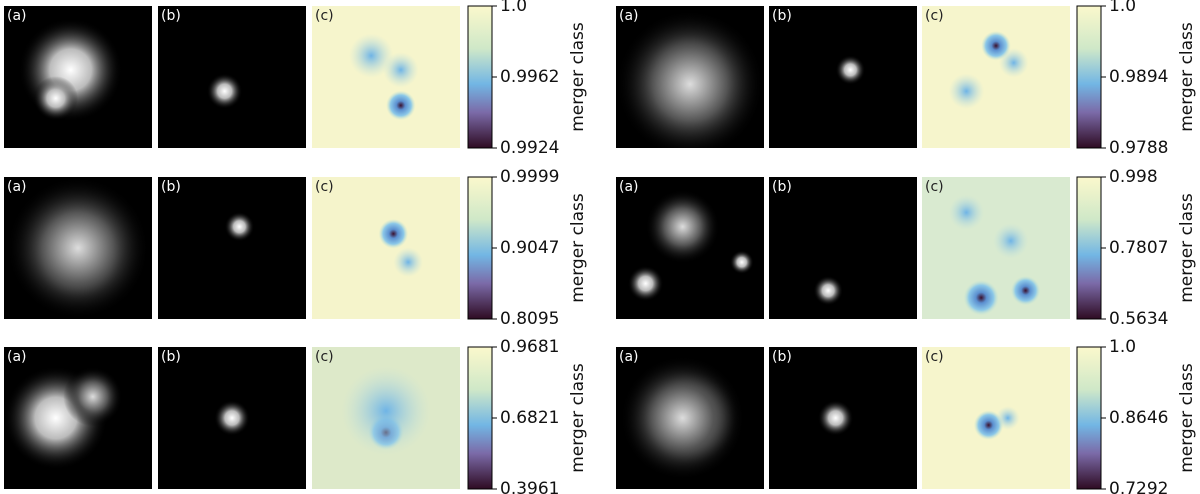 This screenshot has height=494, width=1200. I want to click on colorbar-tick-label: 0.9788, so click(1138, 148).